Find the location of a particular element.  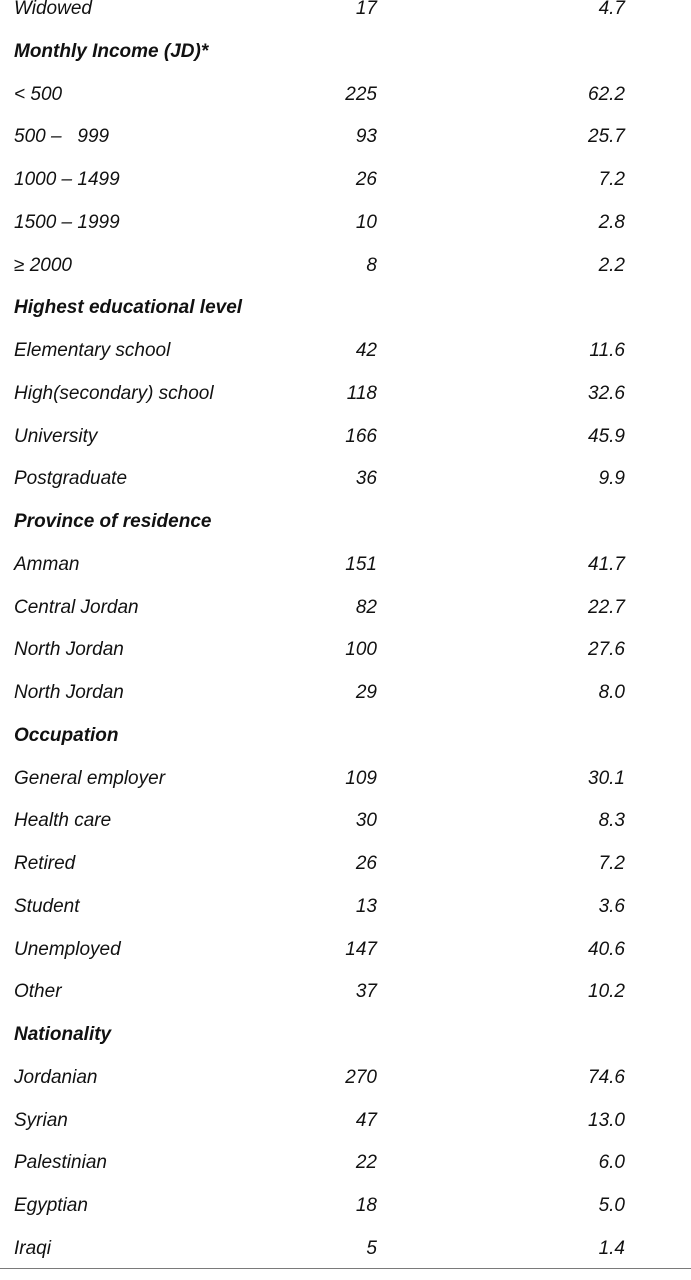

percent-cell: 25.7 is located at coordinates (606, 137).